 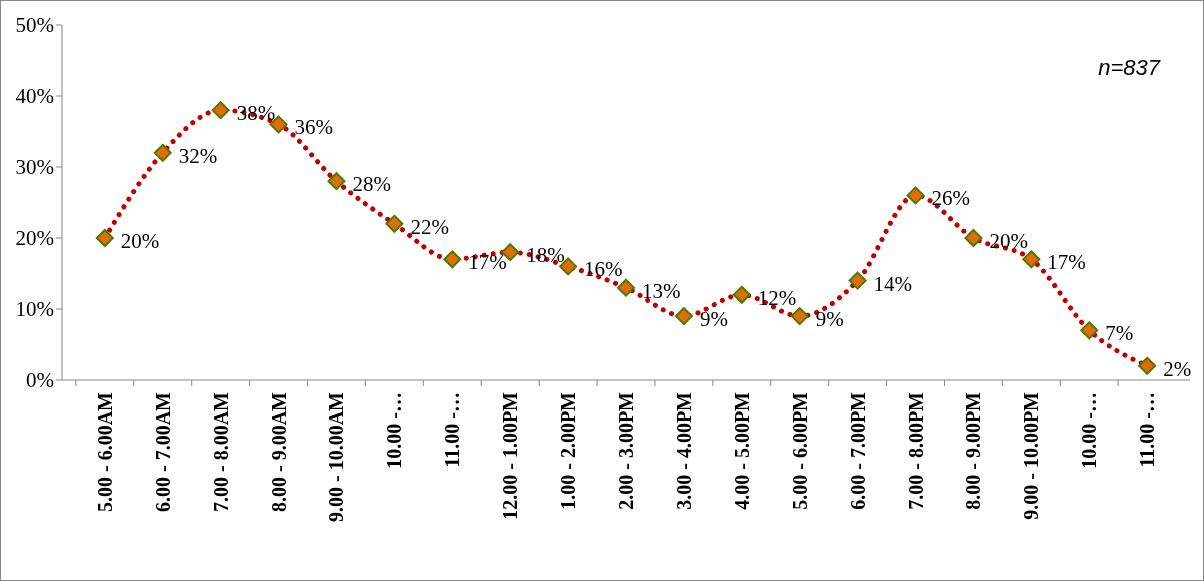 What do you see at coordinates (857, 450) in the screenshot?
I see `x-tick-label: 6.00 - 7.00PM` at bounding box center [857, 450].